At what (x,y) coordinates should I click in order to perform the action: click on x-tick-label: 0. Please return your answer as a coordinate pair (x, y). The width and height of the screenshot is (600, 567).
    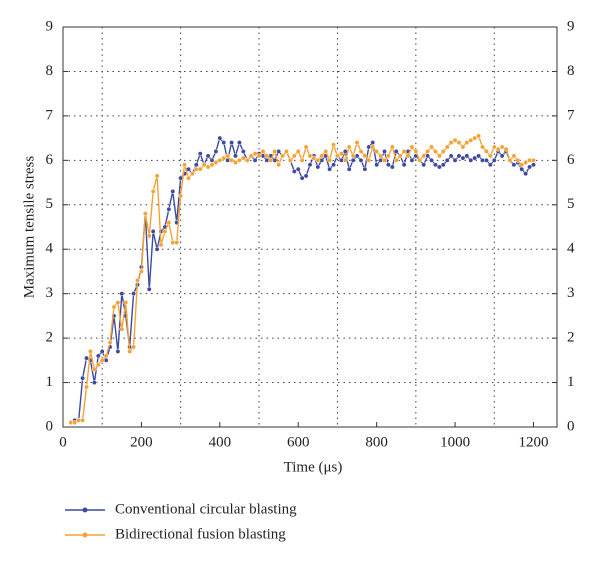
    Looking at the image, I should click on (63, 442).